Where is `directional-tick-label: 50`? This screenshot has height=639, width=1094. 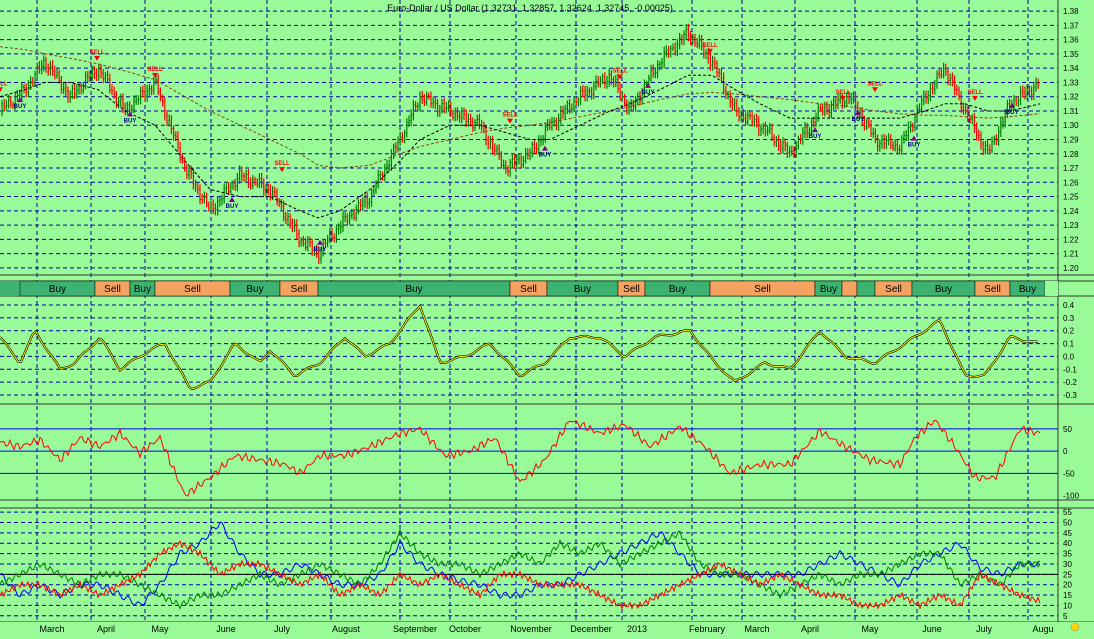
directional-tick-label: 50 is located at coordinates (1067, 523).